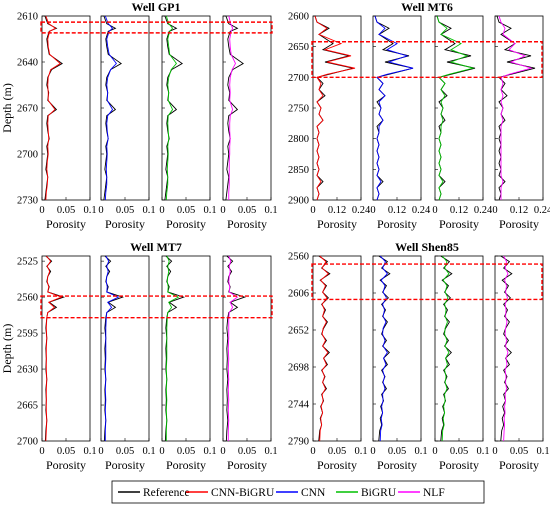 The width and height of the screenshot is (550, 508). What do you see at coordinates (298, 442) in the screenshot?
I see `y-tick-label: 2790` at bounding box center [298, 442].